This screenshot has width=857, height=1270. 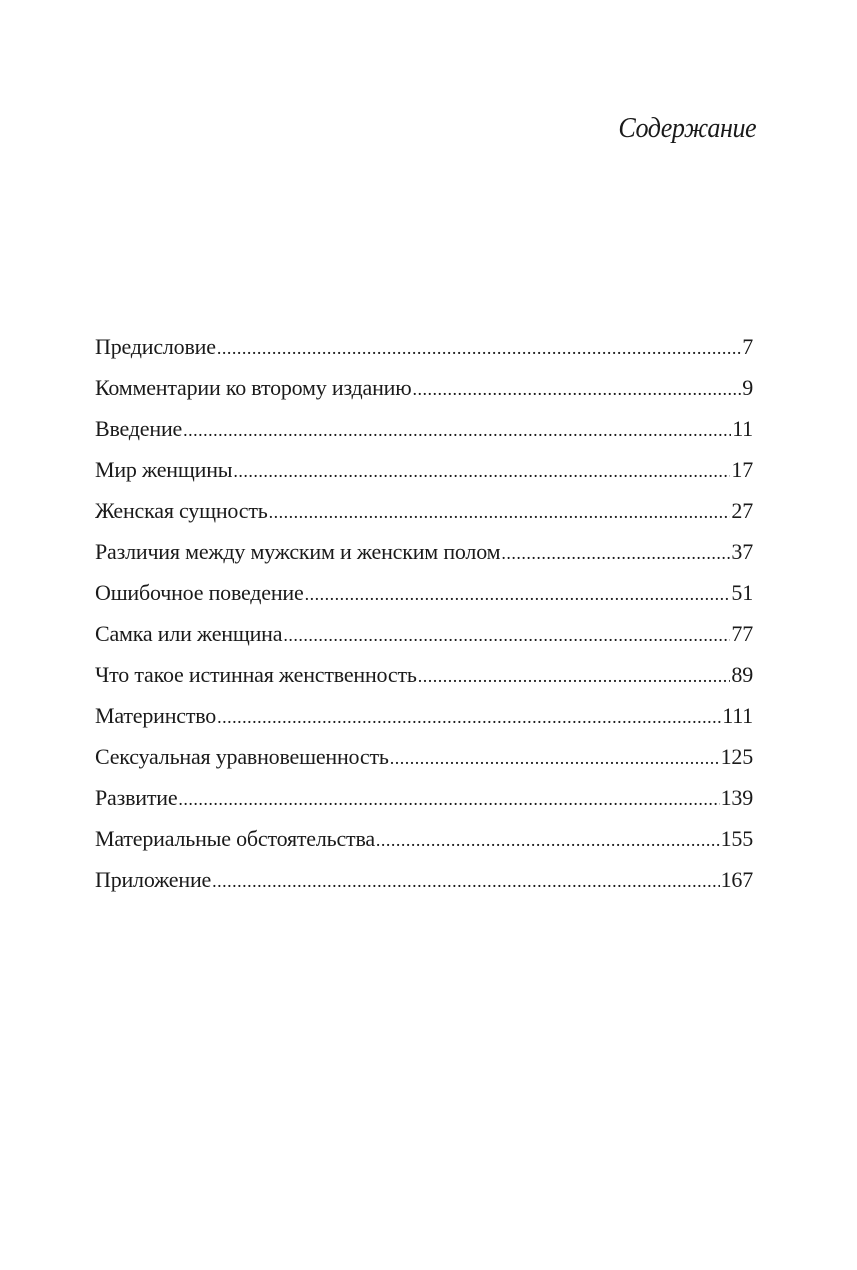 I want to click on toc-entry-page: 11, so click(x=742, y=428).